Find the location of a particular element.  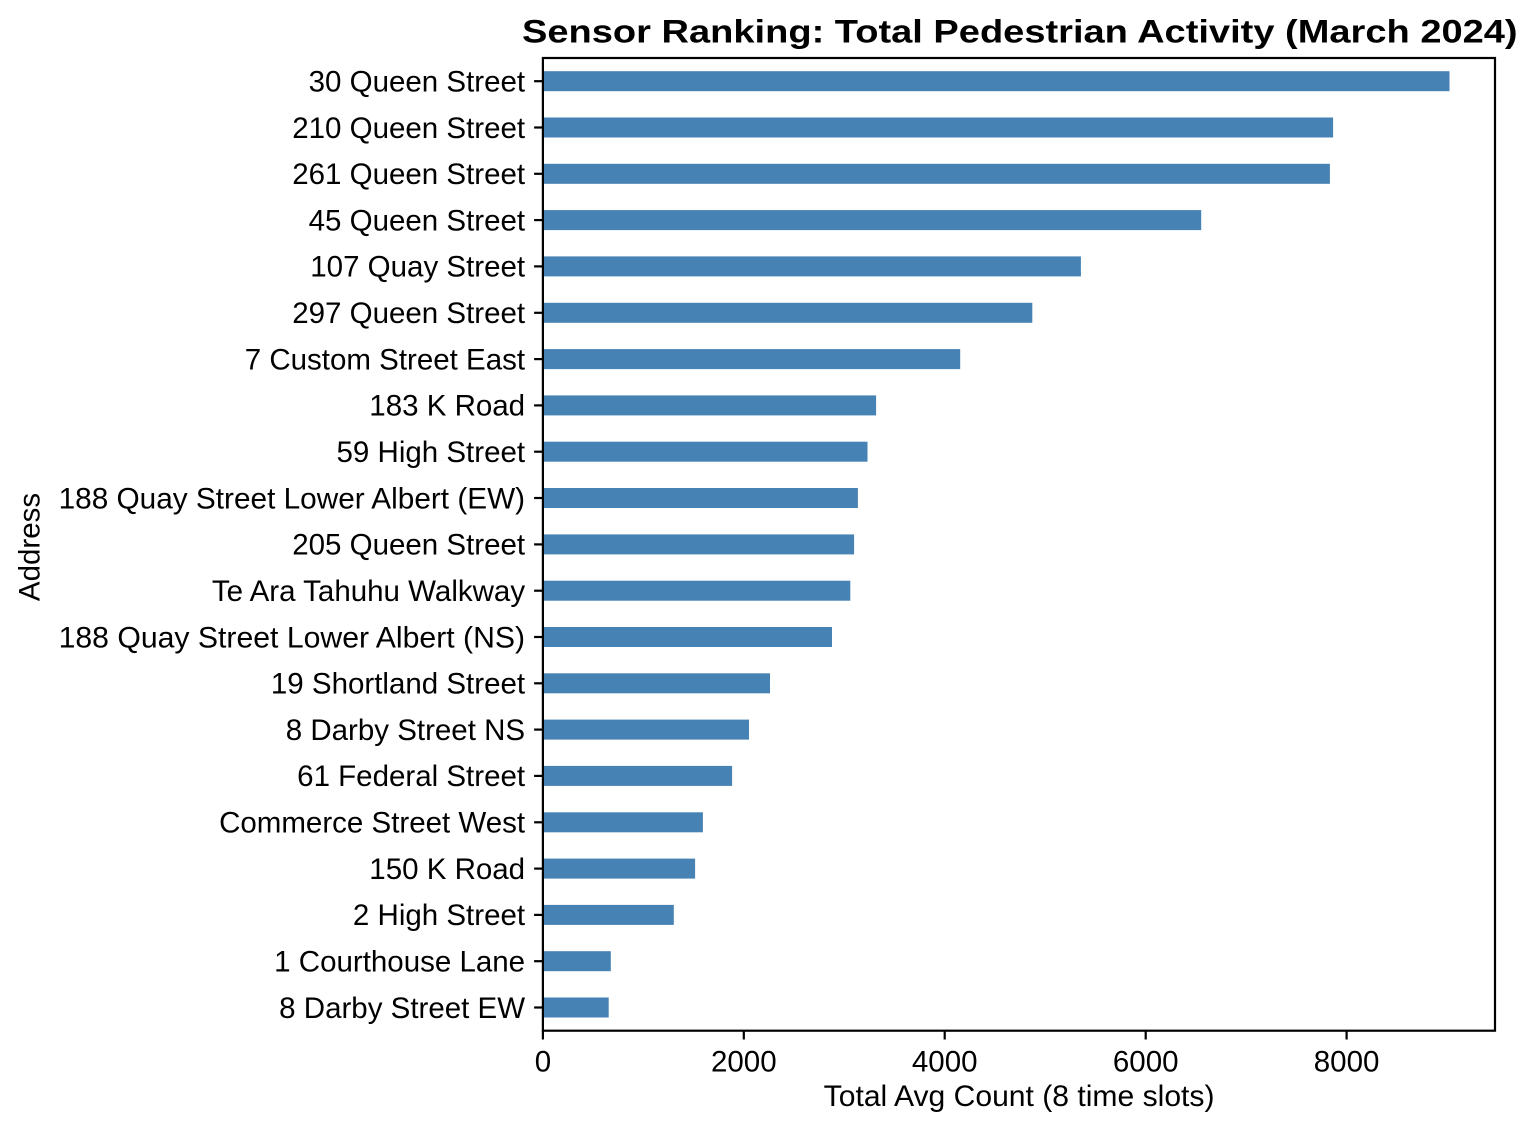

svg-text: 59 High Street is located at coordinates (431, 452).